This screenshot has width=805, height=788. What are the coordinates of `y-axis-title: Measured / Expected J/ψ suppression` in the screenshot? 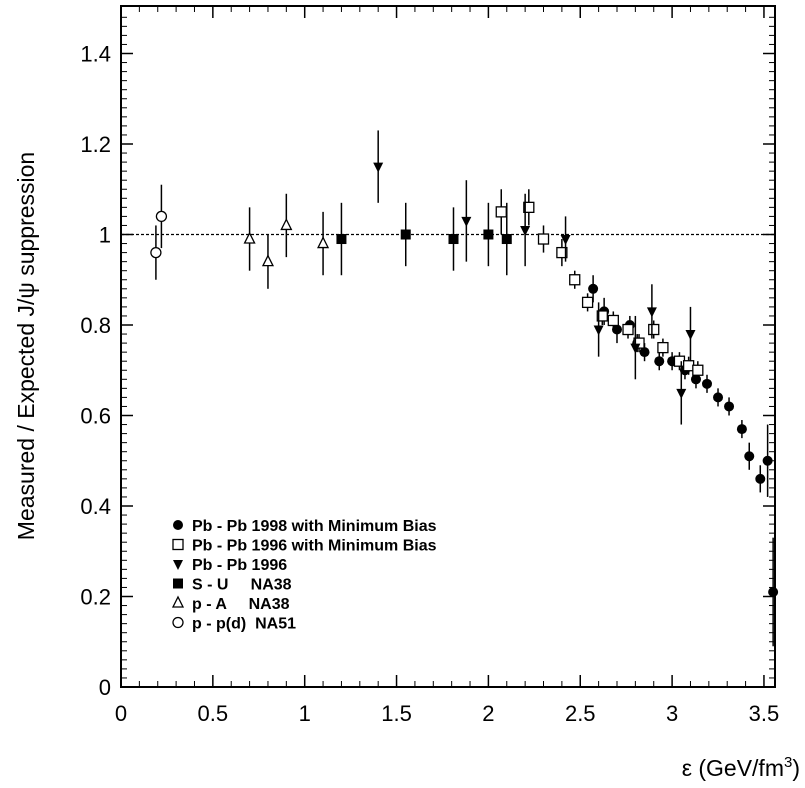 It's located at (26, 346).